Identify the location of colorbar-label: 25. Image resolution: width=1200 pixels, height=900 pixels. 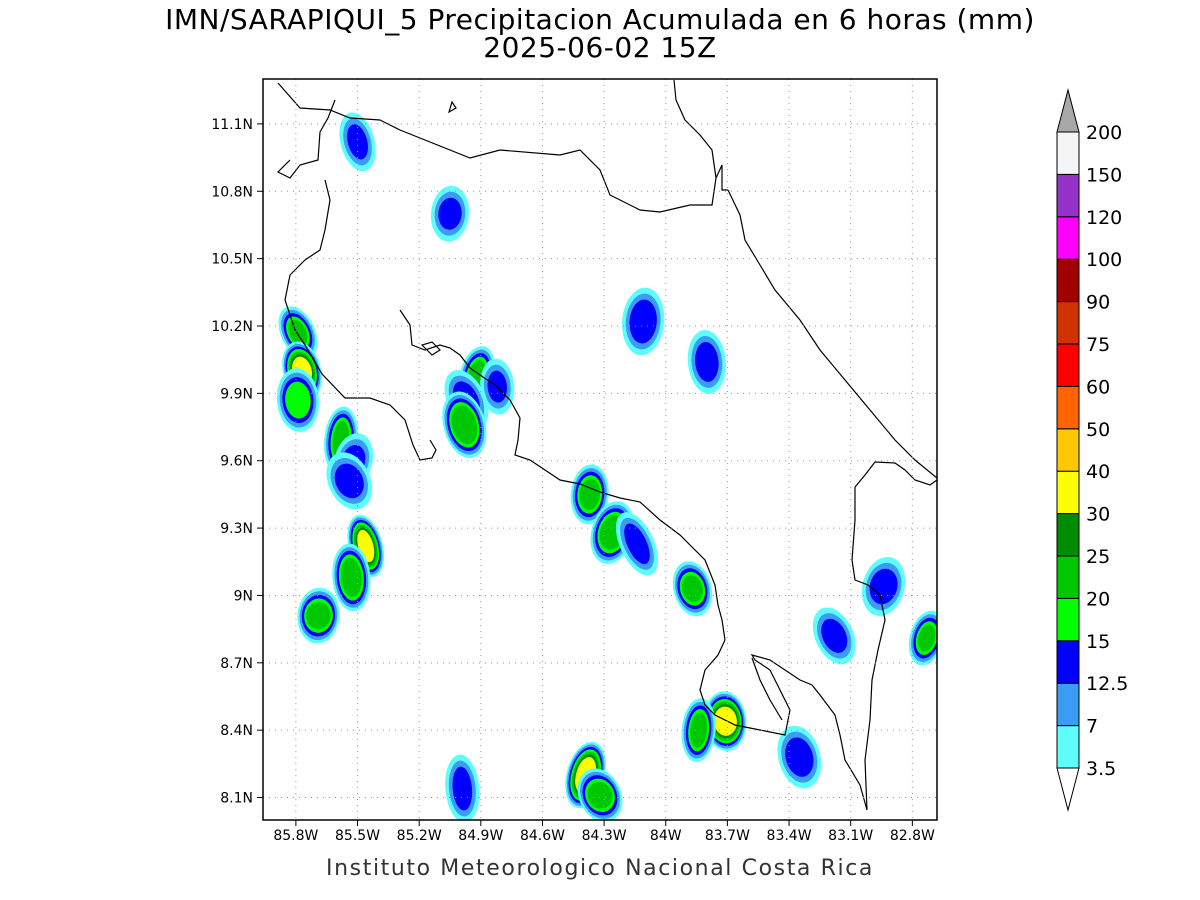
(1098, 557).